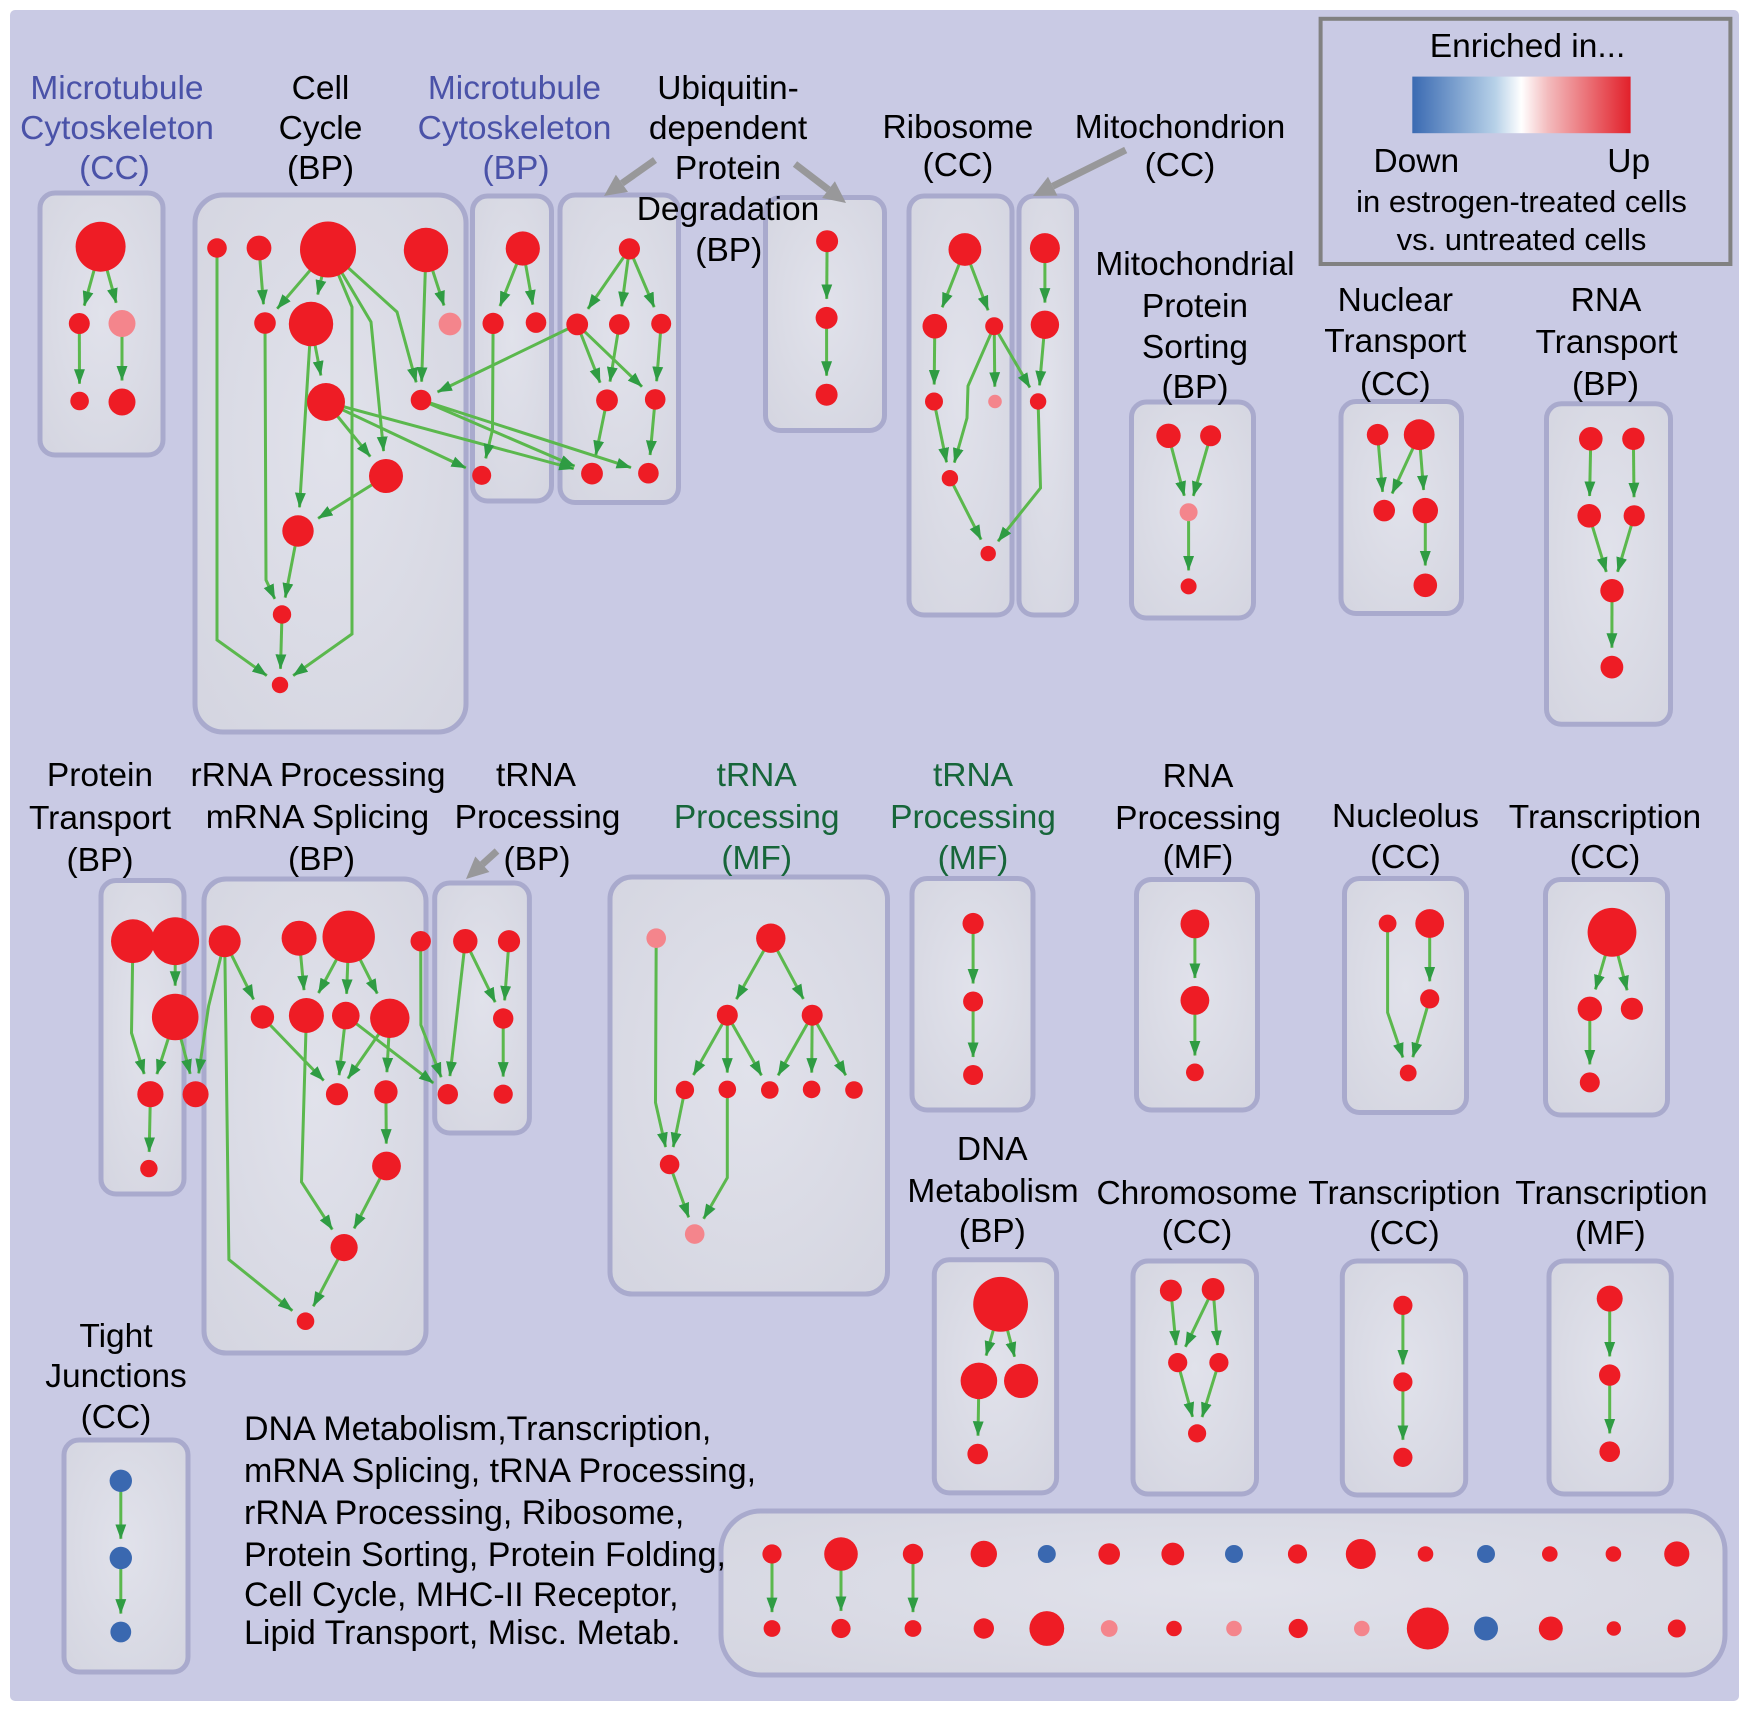  What do you see at coordinates (957, 127) in the screenshot?
I see `svg-text: Ribosome` at bounding box center [957, 127].